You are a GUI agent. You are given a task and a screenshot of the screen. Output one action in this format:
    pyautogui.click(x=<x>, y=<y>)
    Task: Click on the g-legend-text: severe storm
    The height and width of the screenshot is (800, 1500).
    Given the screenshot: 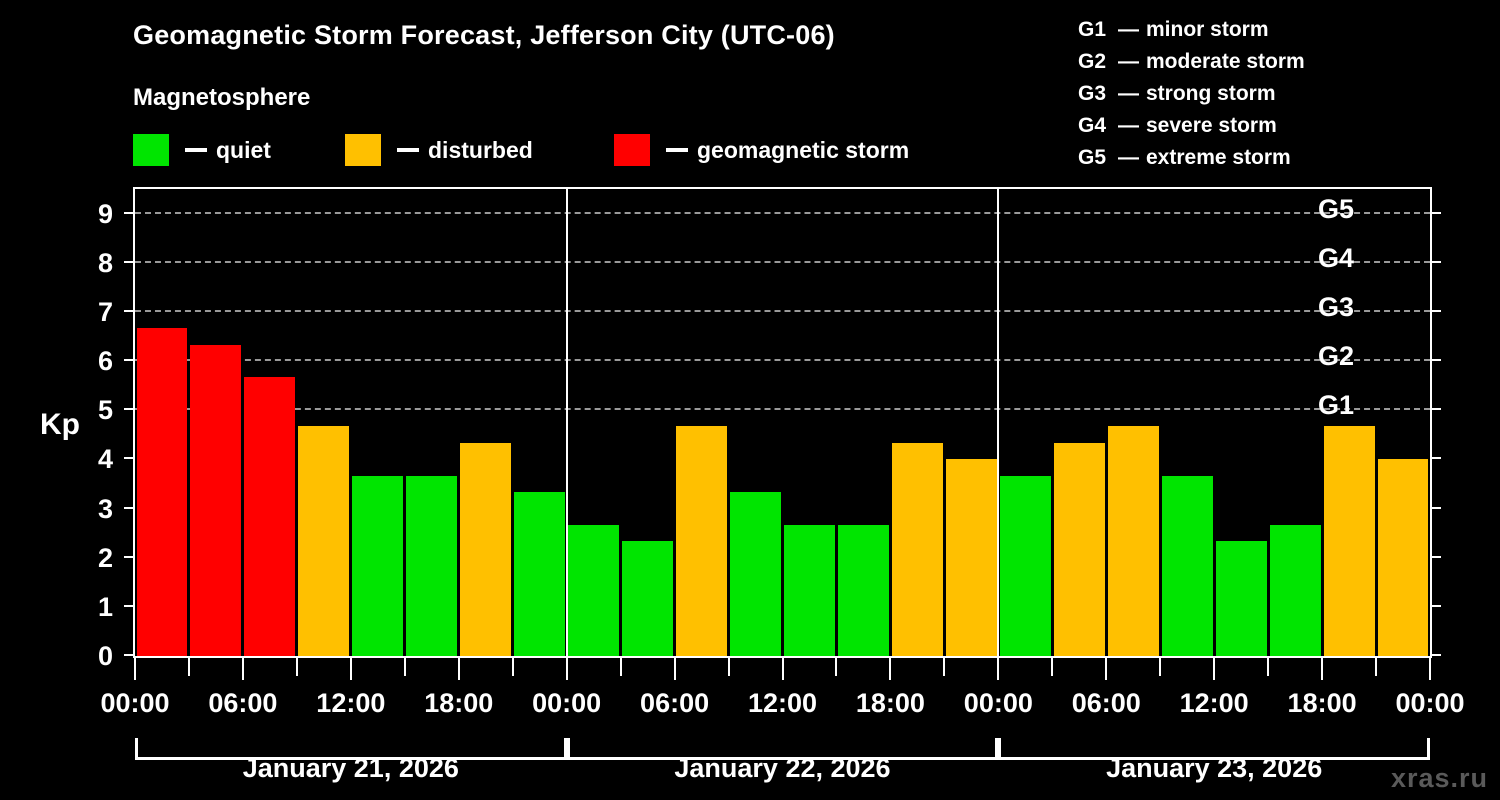 What is the action you would take?
    pyautogui.click(x=1211, y=125)
    